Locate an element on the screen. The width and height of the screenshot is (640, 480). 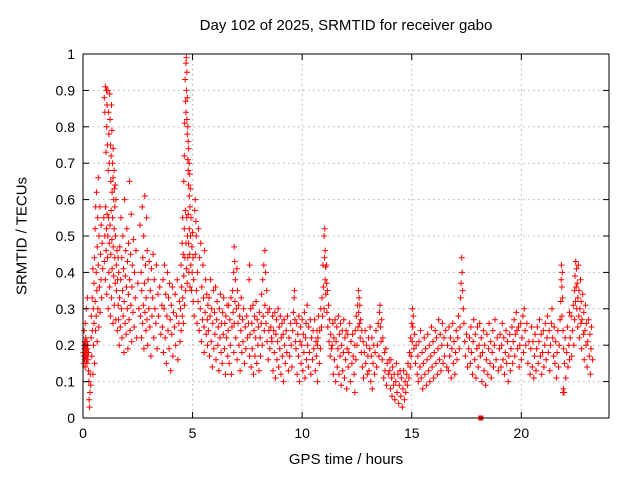
y-tick-label: 0.8 is located at coordinates (66, 127).